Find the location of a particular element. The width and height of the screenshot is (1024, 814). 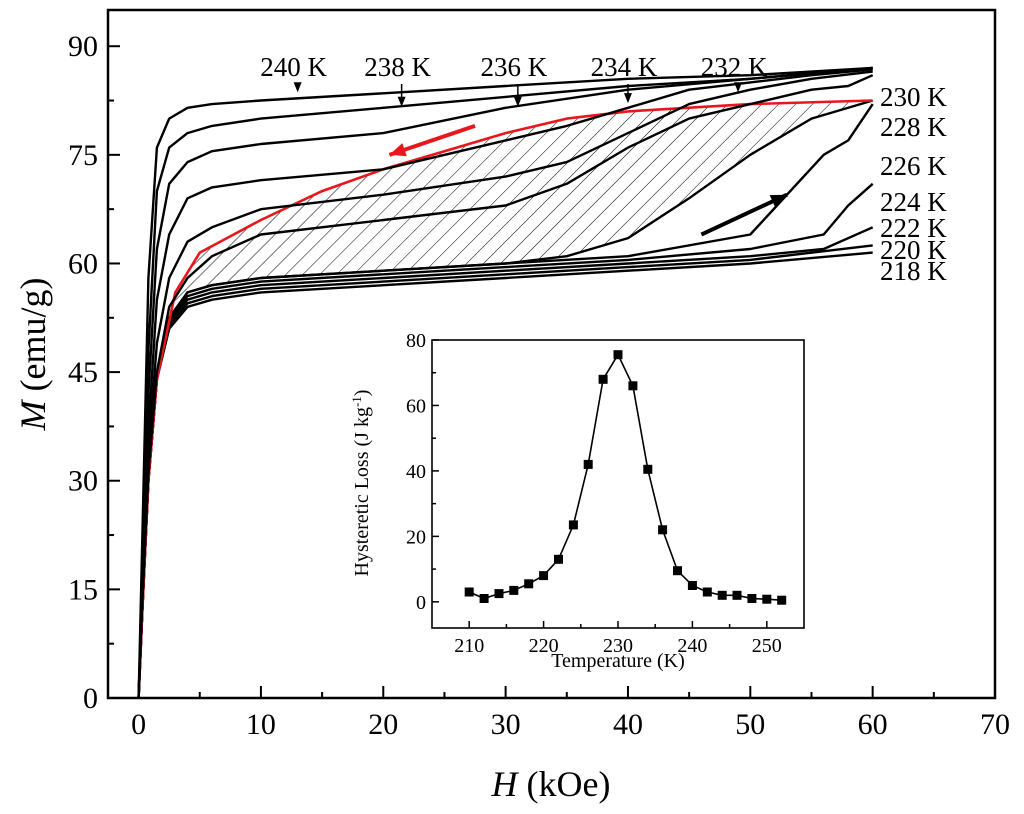

inset-plot-frame is located at coordinates (618, 484).